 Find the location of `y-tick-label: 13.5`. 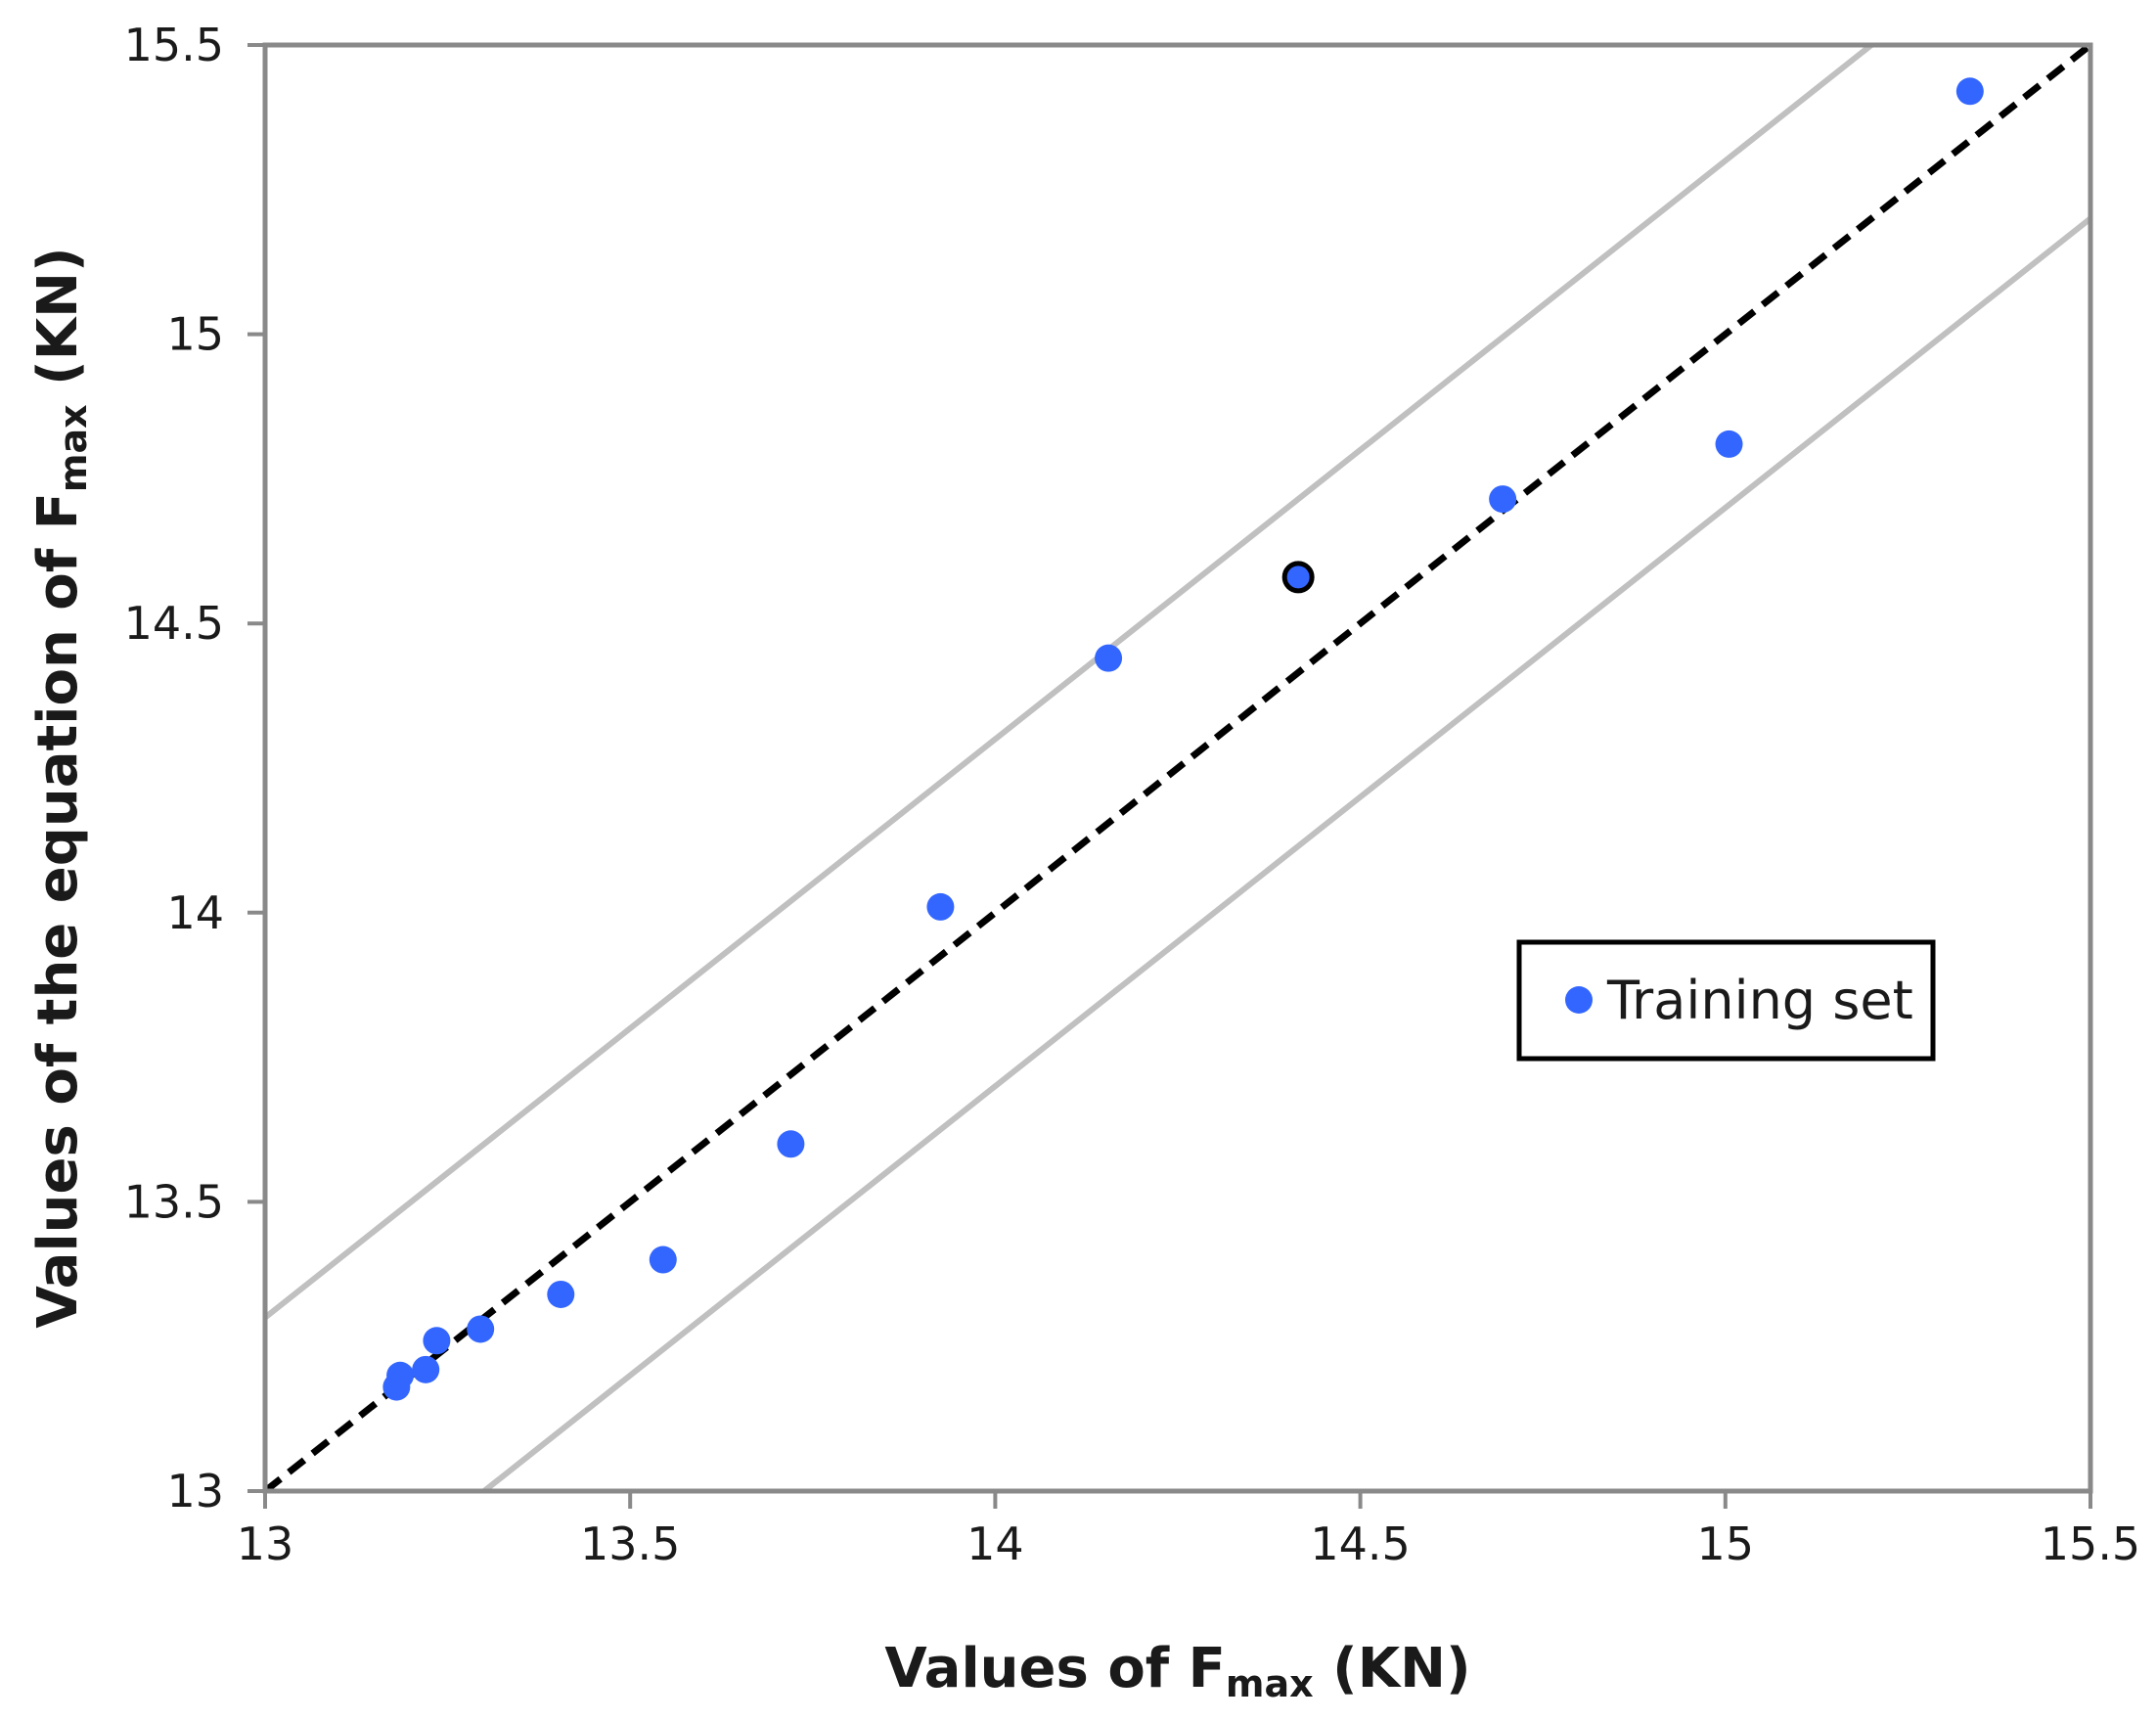

y-tick-label: 13.5 is located at coordinates (174, 1201).